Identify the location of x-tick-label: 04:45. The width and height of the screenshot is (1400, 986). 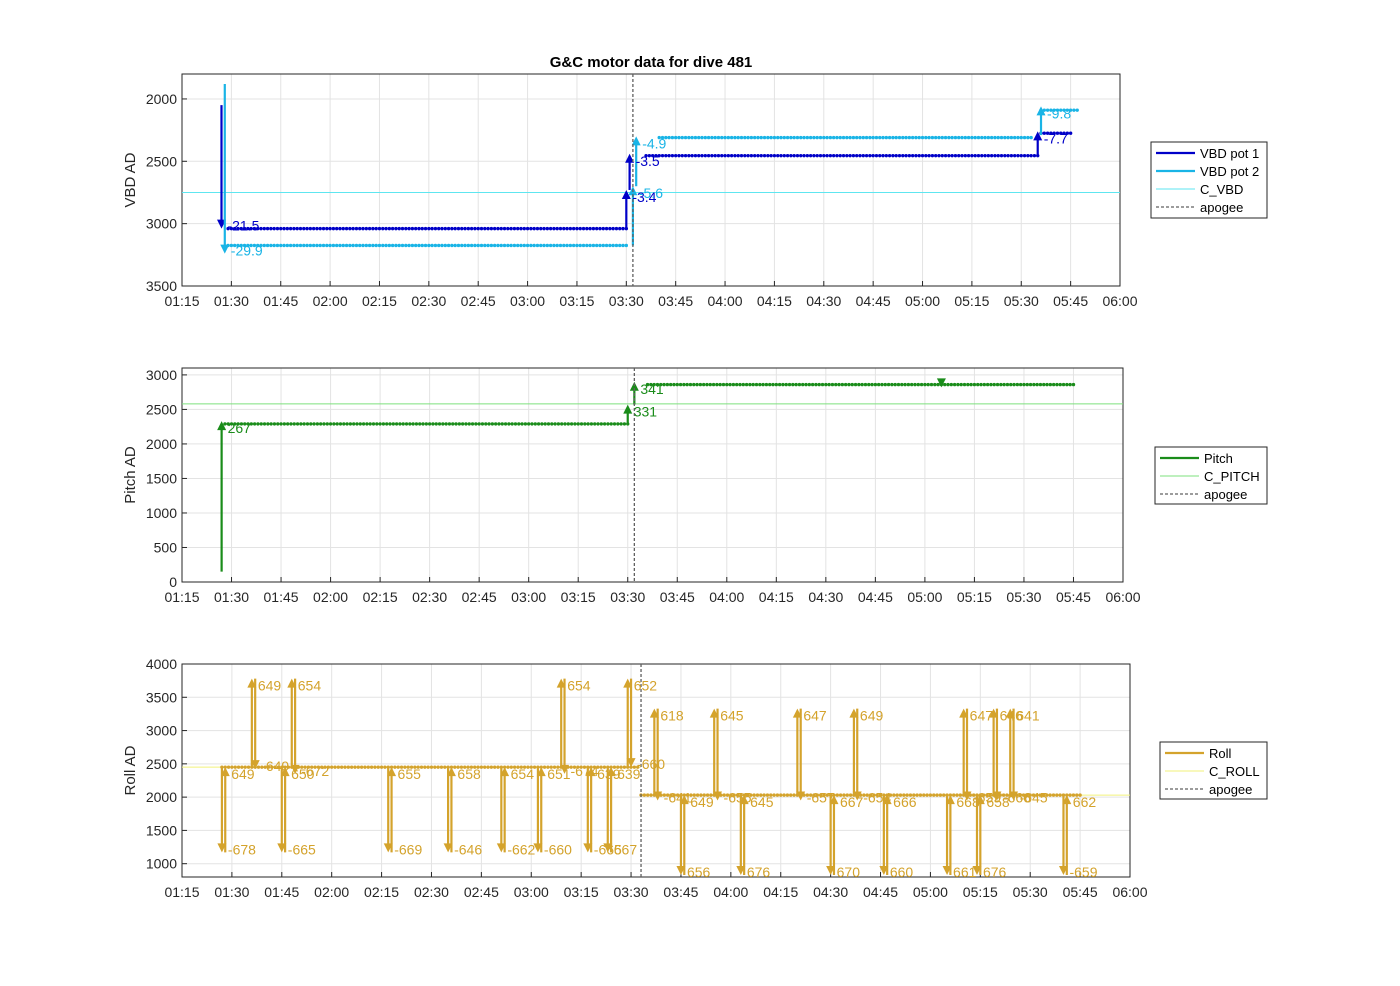
(880, 892).